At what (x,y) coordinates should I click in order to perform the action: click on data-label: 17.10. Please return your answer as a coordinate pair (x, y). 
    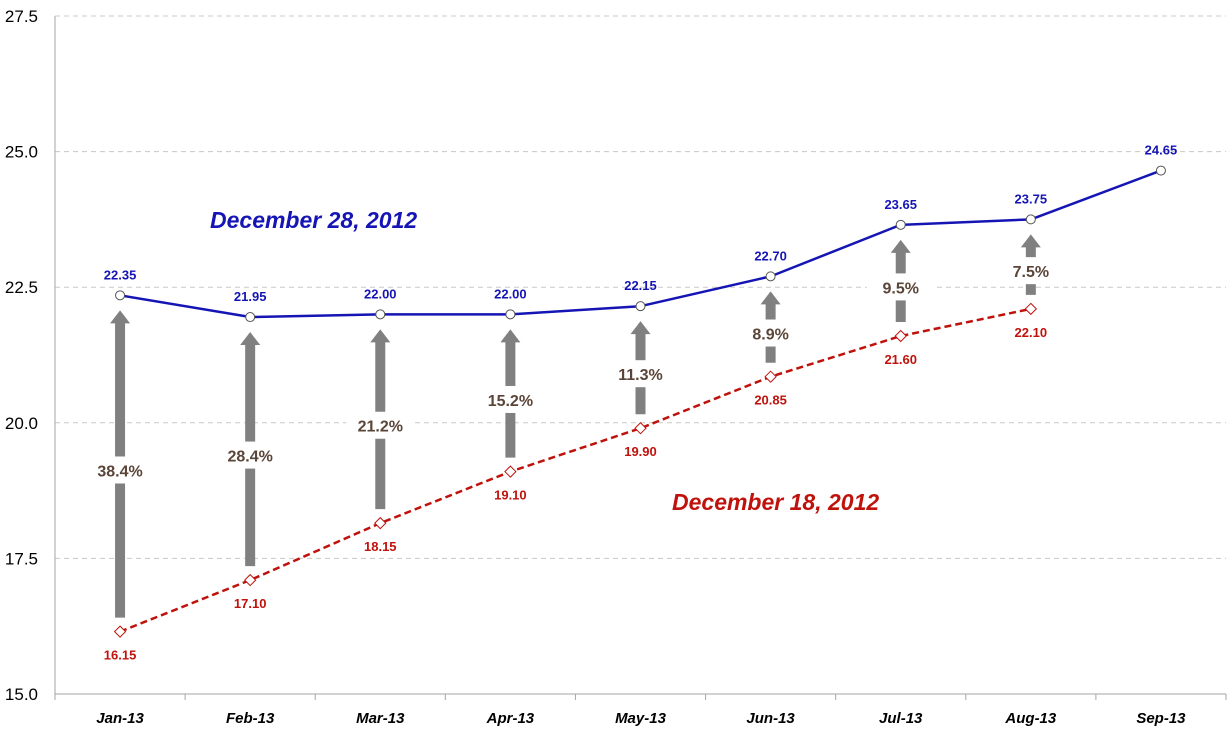
    Looking at the image, I should click on (250, 603).